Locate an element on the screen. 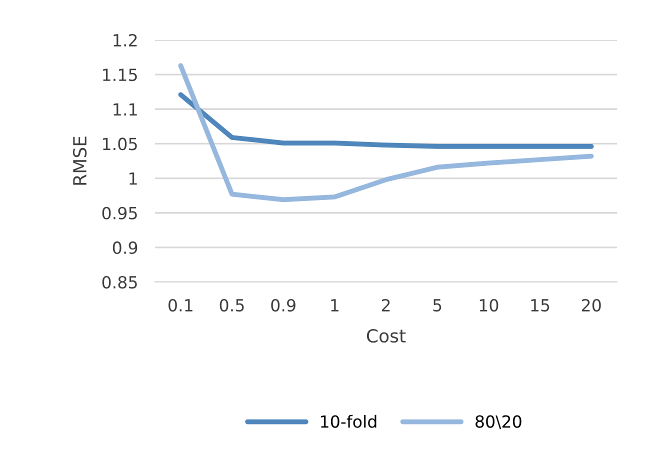  x-axis-title: Cost is located at coordinates (386, 336).